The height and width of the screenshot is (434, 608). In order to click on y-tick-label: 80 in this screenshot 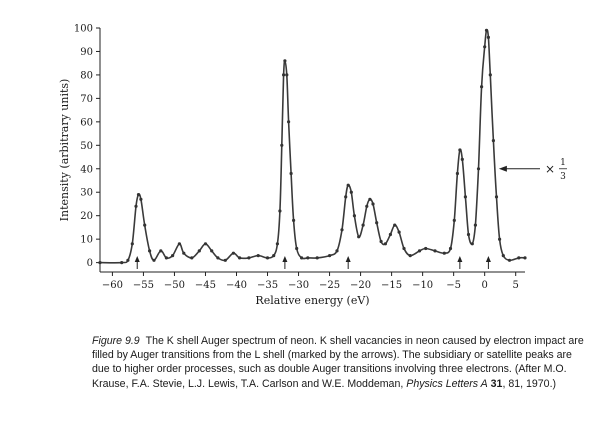, I will do `click(86, 75)`.